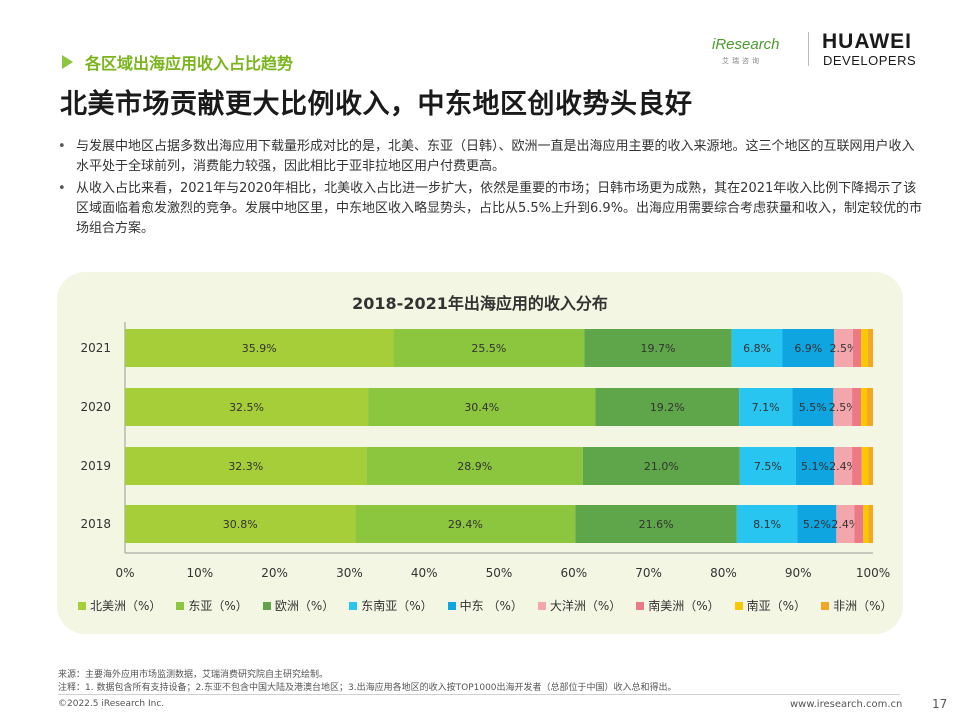 The width and height of the screenshot is (960, 720). I want to click on huawei-logo-text: HUAWEI, so click(867, 41).